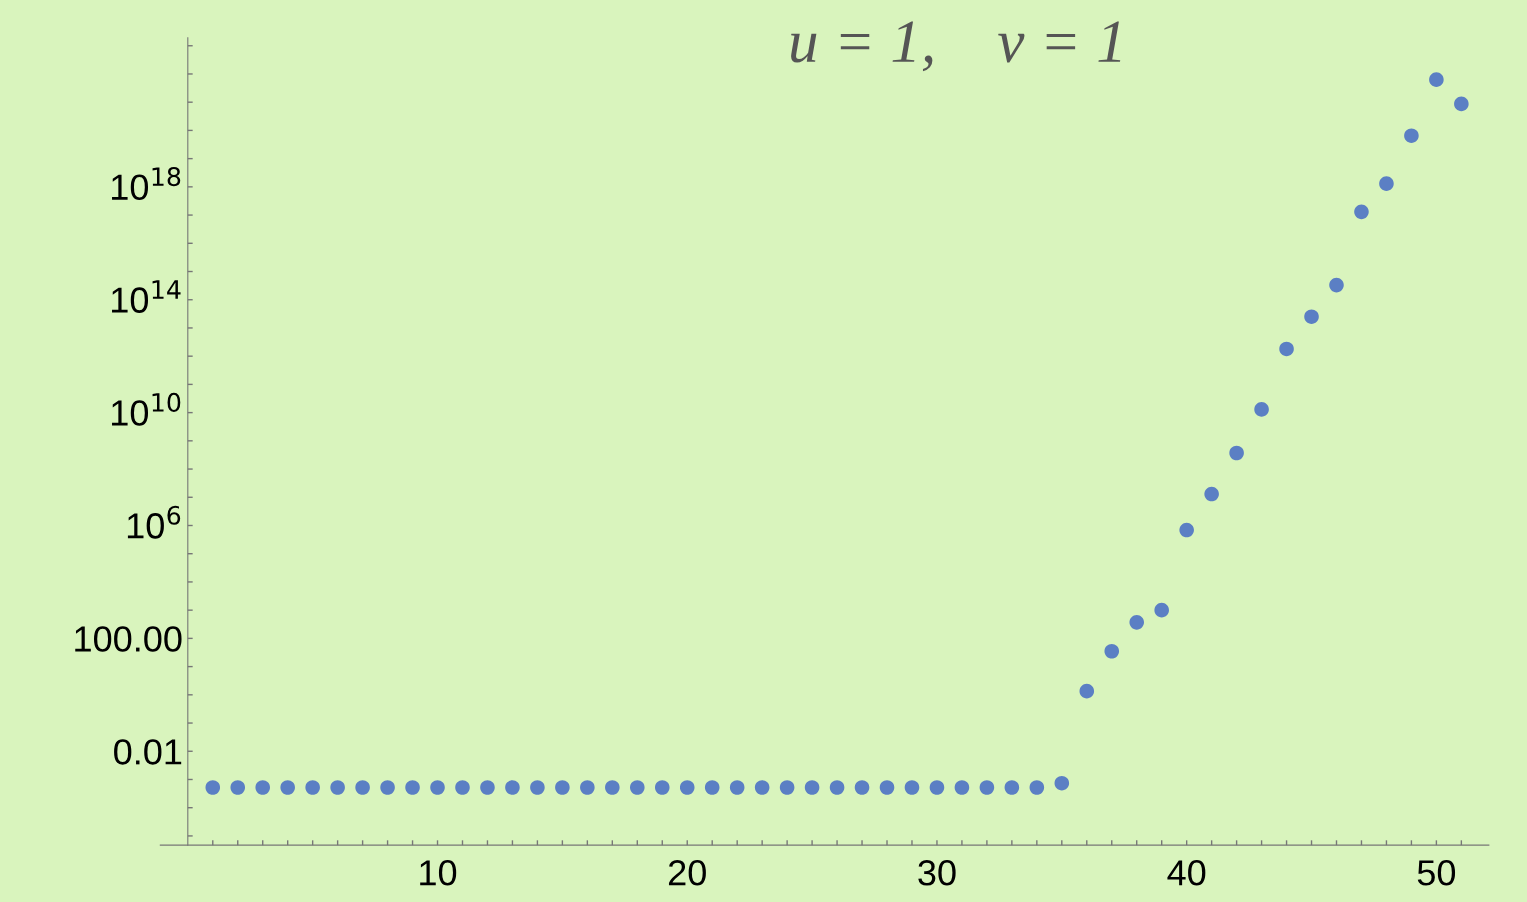 This screenshot has width=1527, height=902. What do you see at coordinates (154, 522) in the screenshot?
I see `y-tick-label: 10$^{6}$` at bounding box center [154, 522].